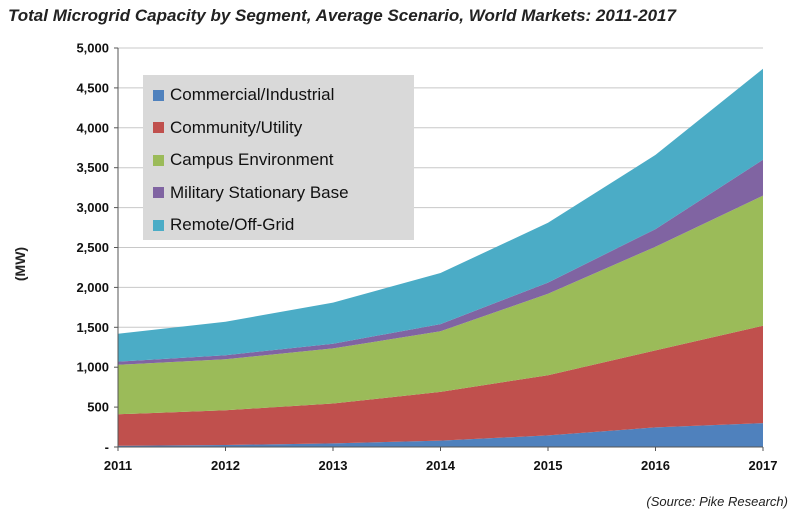 The height and width of the screenshot is (520, 800). I want to click on x-tick-label: 2011, so click(118, 465).